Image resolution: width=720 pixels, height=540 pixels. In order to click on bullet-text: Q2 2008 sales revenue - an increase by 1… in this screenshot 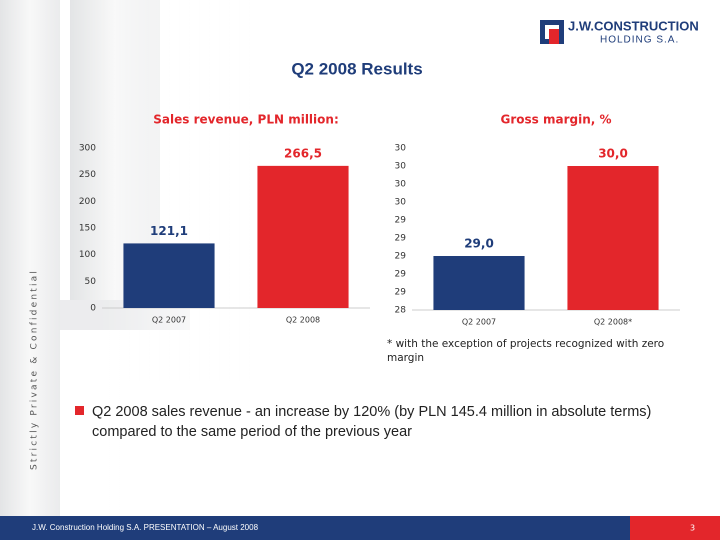, I will do `click(372, 422)`.